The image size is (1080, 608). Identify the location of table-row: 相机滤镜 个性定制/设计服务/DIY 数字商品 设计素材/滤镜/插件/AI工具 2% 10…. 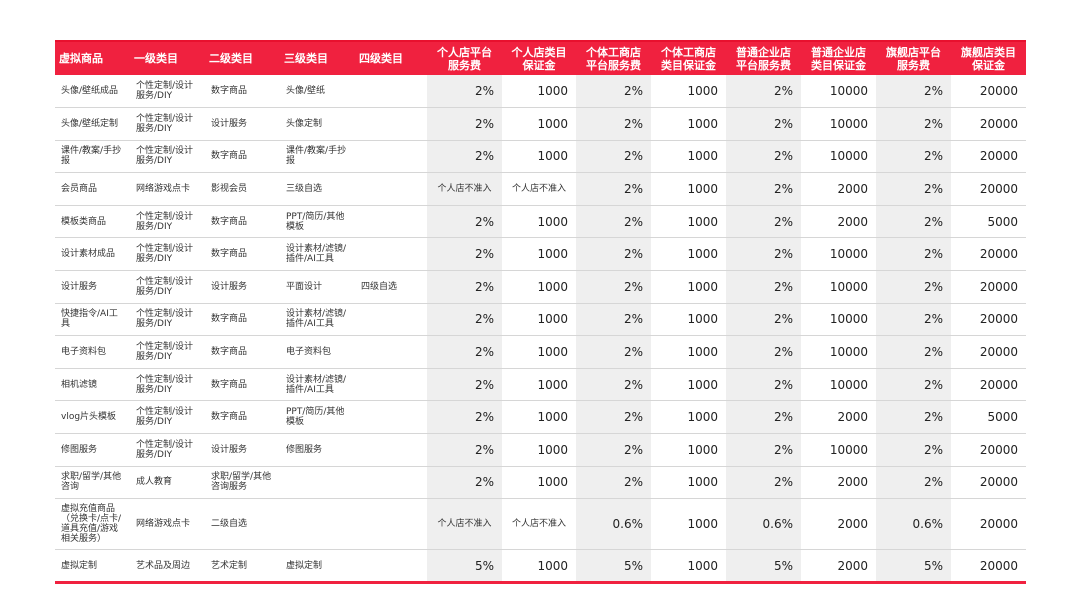
(540, 385).